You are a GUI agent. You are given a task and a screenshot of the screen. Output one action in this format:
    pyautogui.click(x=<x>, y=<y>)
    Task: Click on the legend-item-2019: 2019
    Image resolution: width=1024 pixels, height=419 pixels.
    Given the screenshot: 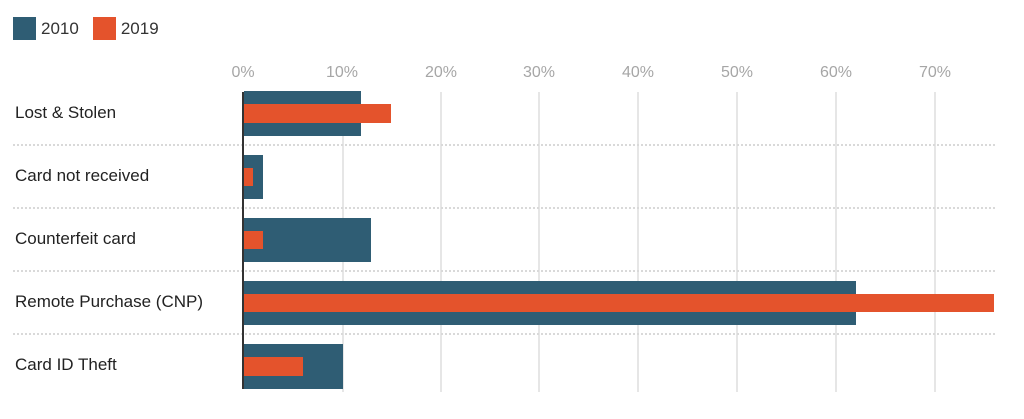 What is the action you would take?
    pyautogui.click(x=125, y=28)
    